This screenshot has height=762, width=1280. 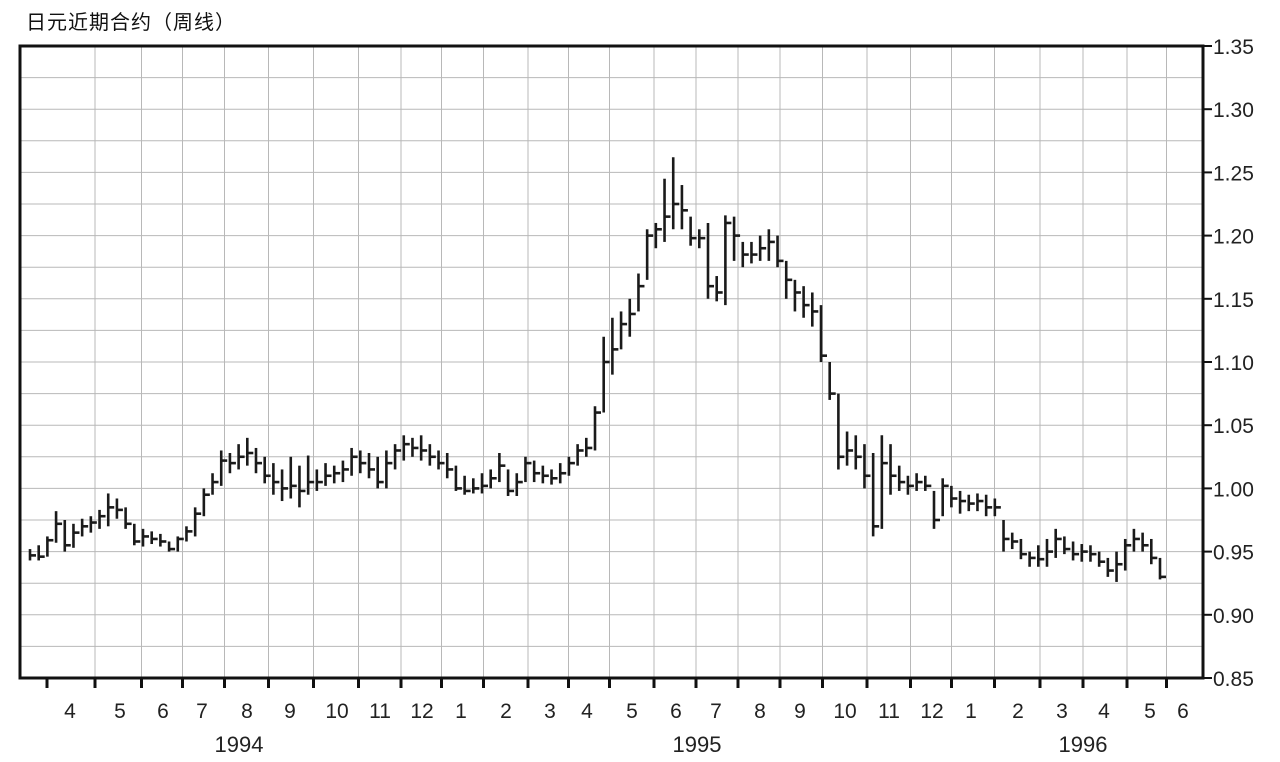 I want to click on x-year-label: 1994, so click(x=239, y=744).